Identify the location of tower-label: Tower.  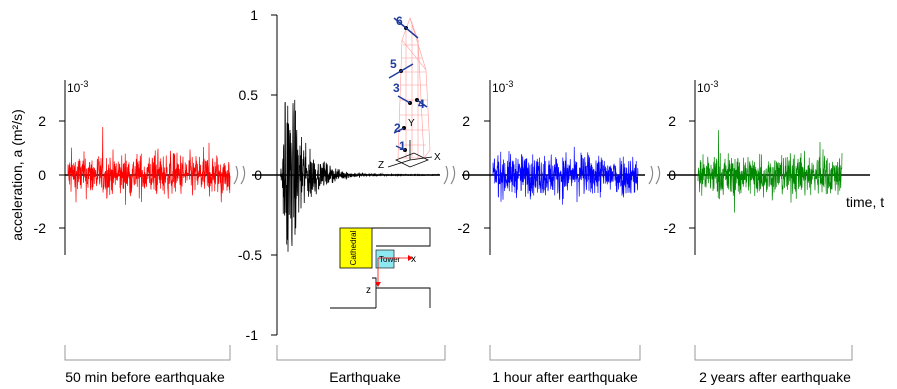
(390, 259).